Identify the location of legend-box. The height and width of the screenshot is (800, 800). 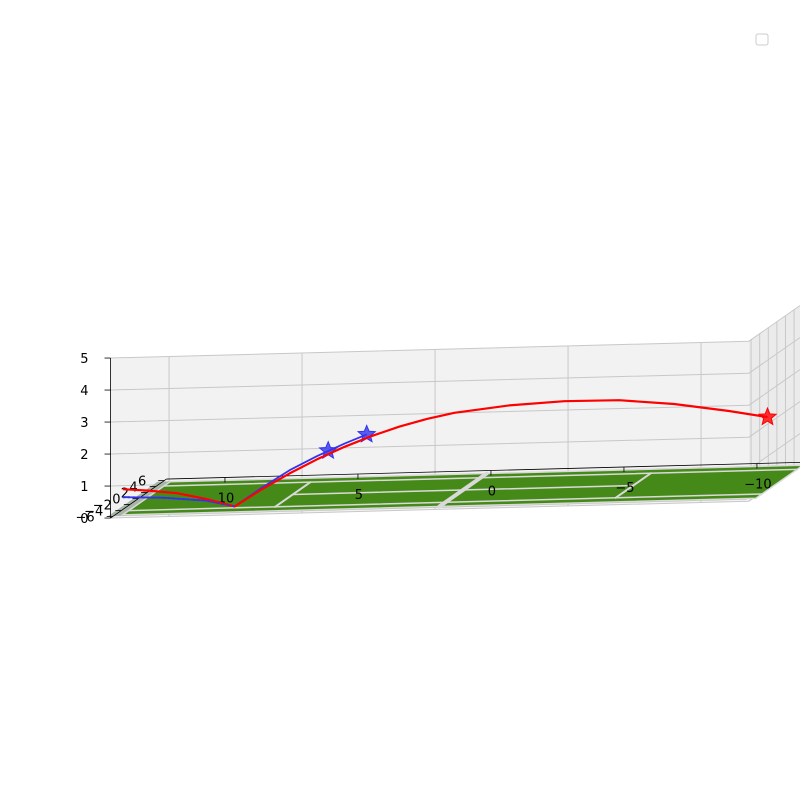
(762, 39).